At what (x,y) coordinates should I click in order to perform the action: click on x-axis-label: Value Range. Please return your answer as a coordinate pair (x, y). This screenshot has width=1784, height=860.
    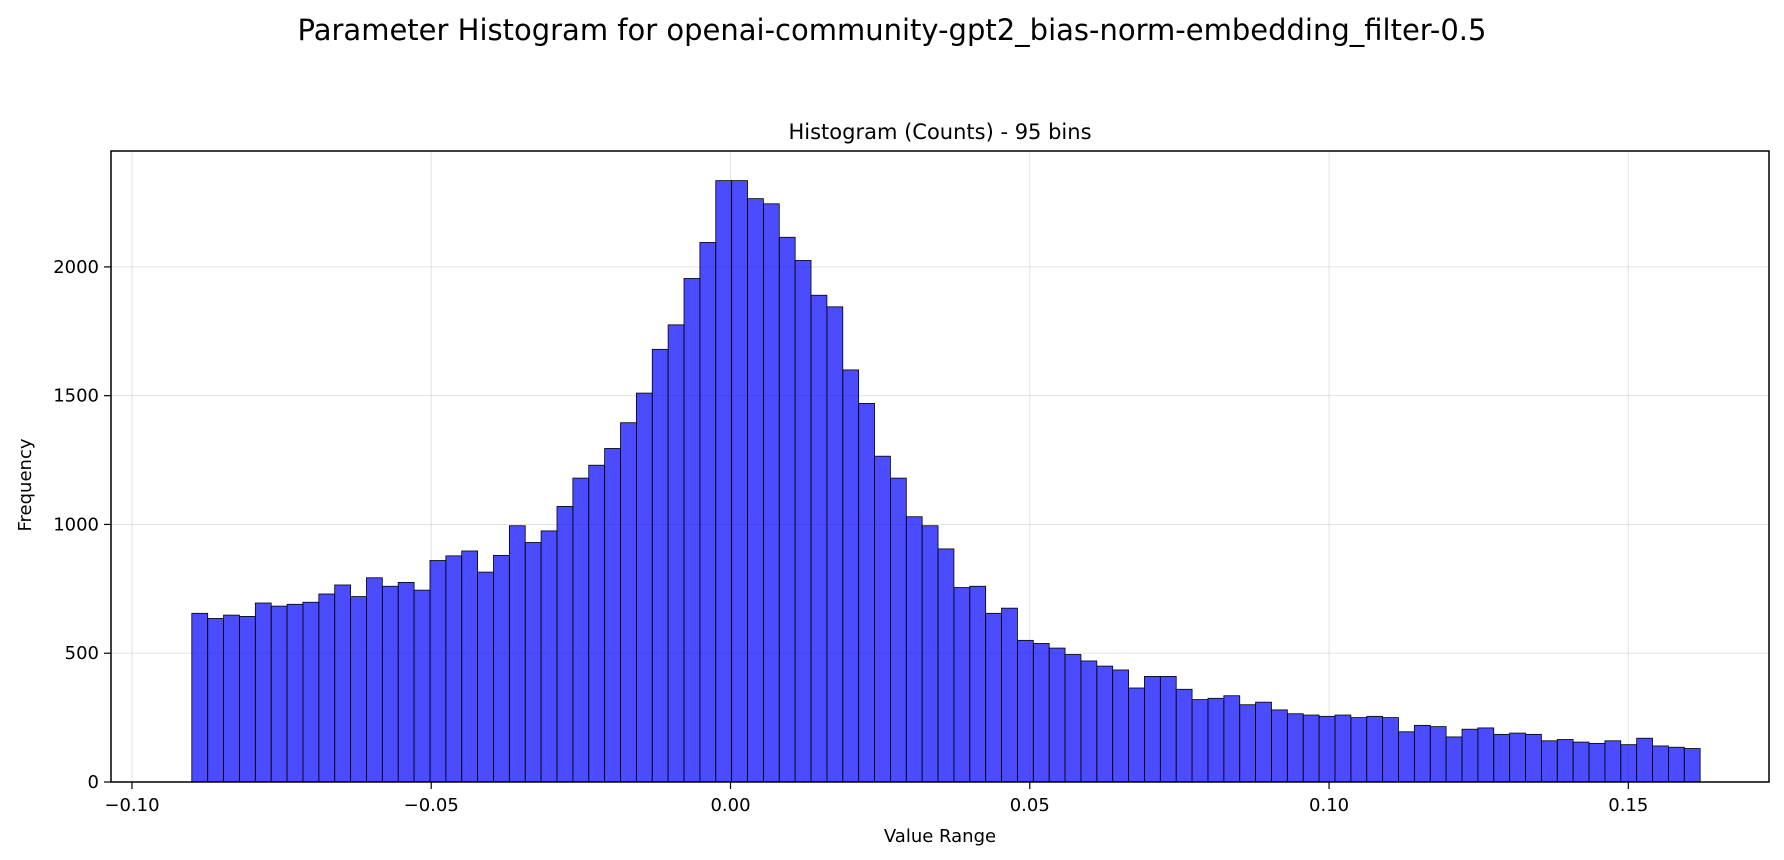
    Looking at the image, I should click on (940, 836).